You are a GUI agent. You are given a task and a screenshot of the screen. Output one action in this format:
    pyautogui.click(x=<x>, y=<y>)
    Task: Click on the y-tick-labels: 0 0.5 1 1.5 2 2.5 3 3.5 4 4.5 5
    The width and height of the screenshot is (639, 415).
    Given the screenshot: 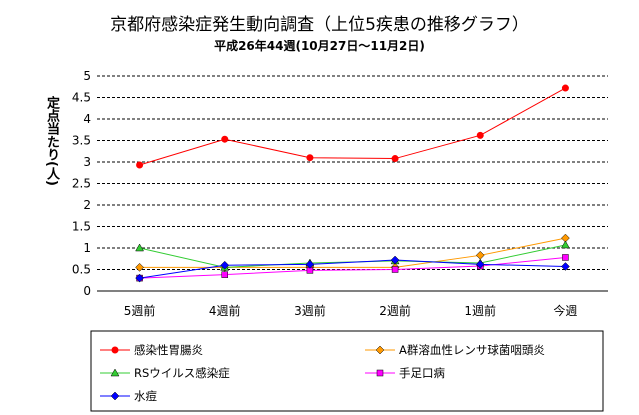 What is the action you would take?
    pyautogui.click(x=81, y=183)
    